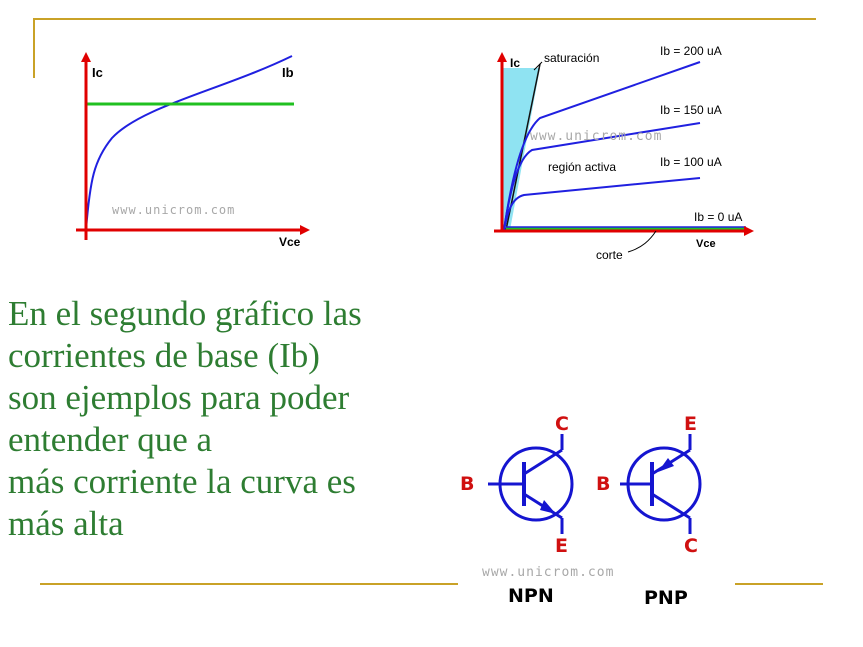  What do you see at coordinates (467, 484) in the screenshot?
I see `npn-base-label: B` at bounding box center [467, 484].